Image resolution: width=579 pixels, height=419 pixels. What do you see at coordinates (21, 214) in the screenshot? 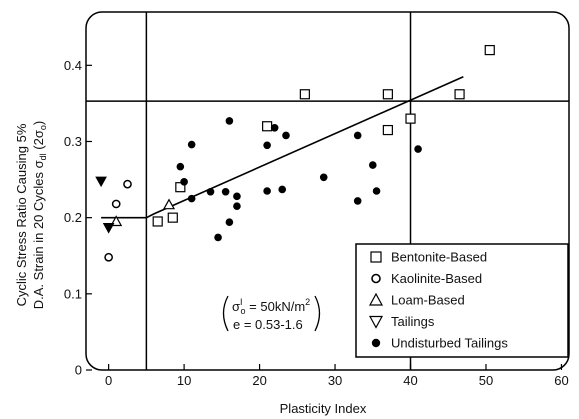
I see `y-axis-title-line1: Cyclic Stress Ratio Causing 5%` at bounding box center [21, 214].